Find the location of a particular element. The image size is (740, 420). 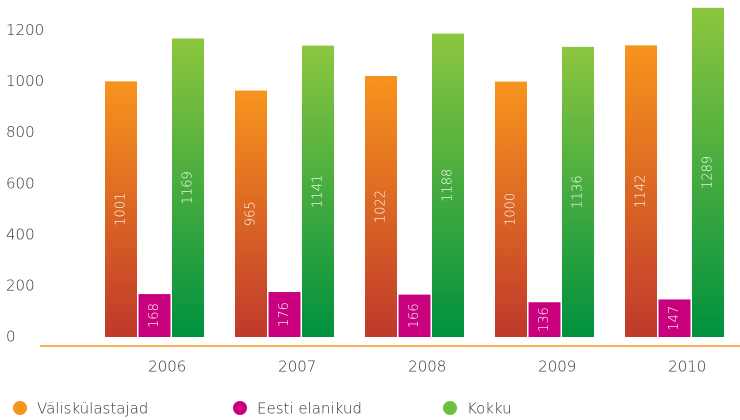

y-tick-label: 400 is located at coordinates (20, 234).